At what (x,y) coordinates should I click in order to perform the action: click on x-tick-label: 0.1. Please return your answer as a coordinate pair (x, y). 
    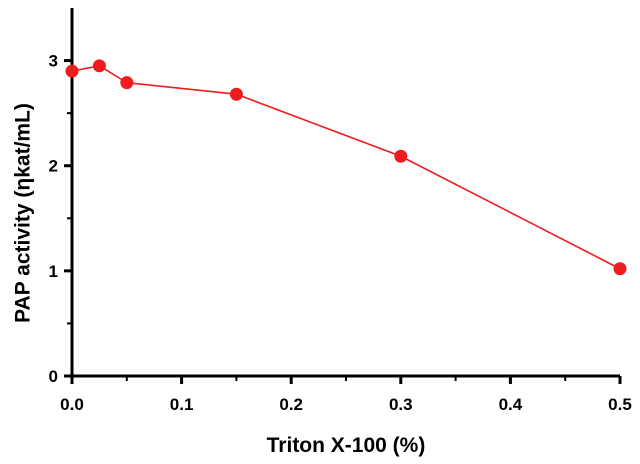
    Looking at the image, I should click on (182, 404).